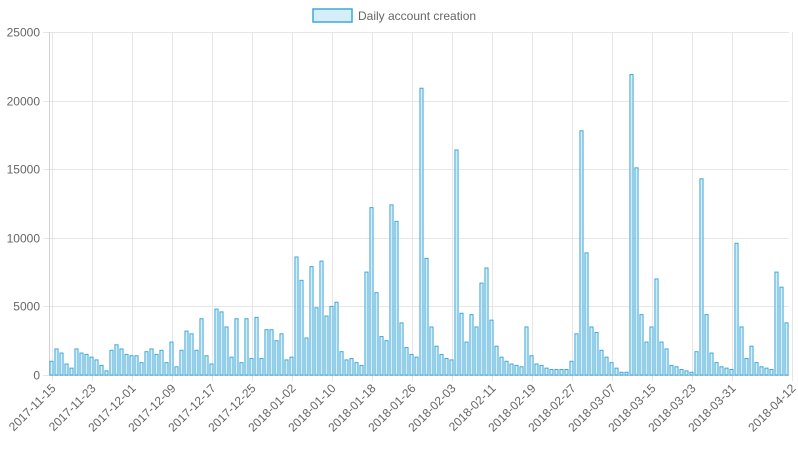 The height and width of the screenshot is (455, 798). What do you see at coordinates (24, 239) in the screenshot?
I see `y-tick-label: 10000` at bounding box center [24, 239].